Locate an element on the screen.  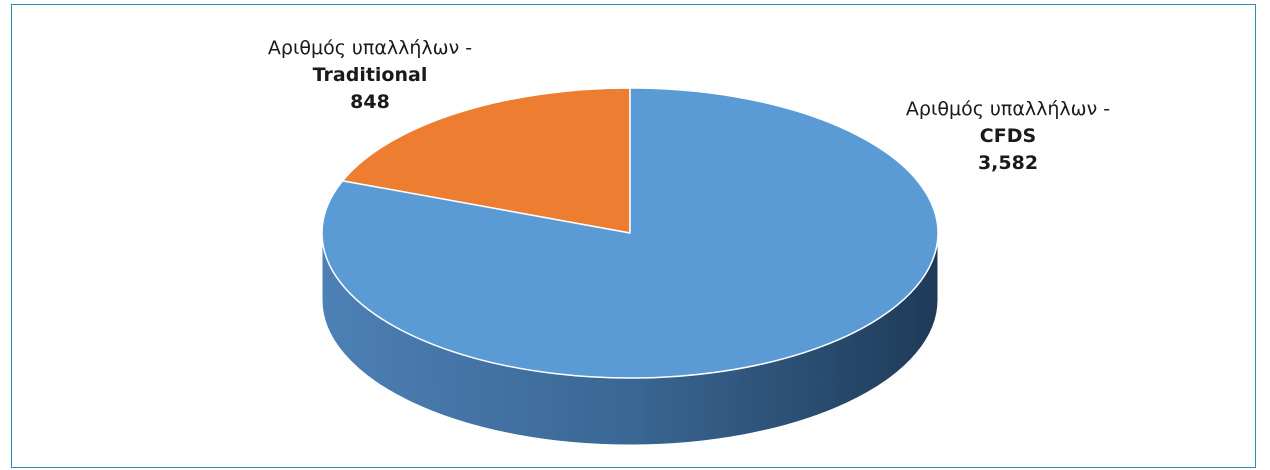
slice-label-traditional: Αριθμός υπαλλήλων - Traditional 848 is located at coordinates (370, 75).